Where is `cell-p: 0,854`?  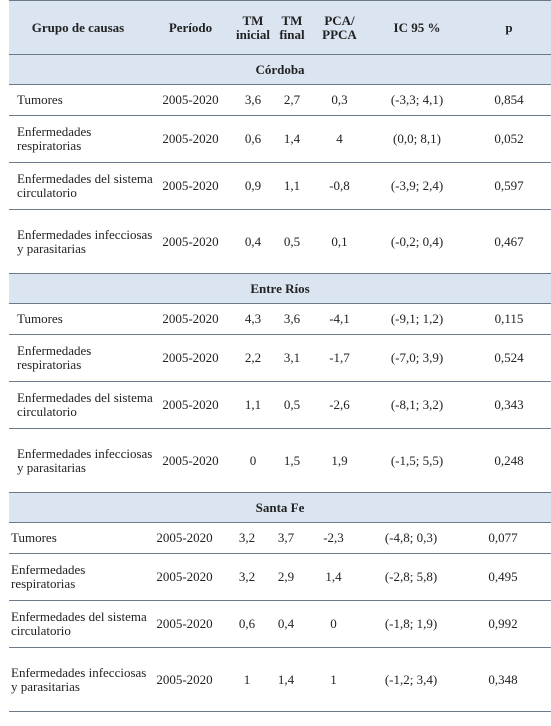 cell-p: 0,854 is located at coordinates (509, 99).